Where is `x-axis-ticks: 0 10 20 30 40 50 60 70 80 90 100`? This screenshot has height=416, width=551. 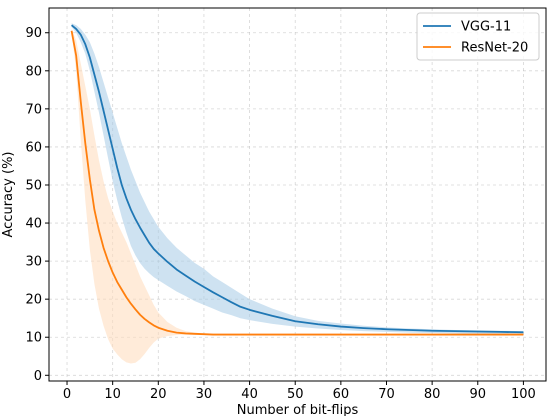
x-axis-ticks: 0 10 20 30 40 50 60 70 80 90 100 is located at coordinates (299, 391).